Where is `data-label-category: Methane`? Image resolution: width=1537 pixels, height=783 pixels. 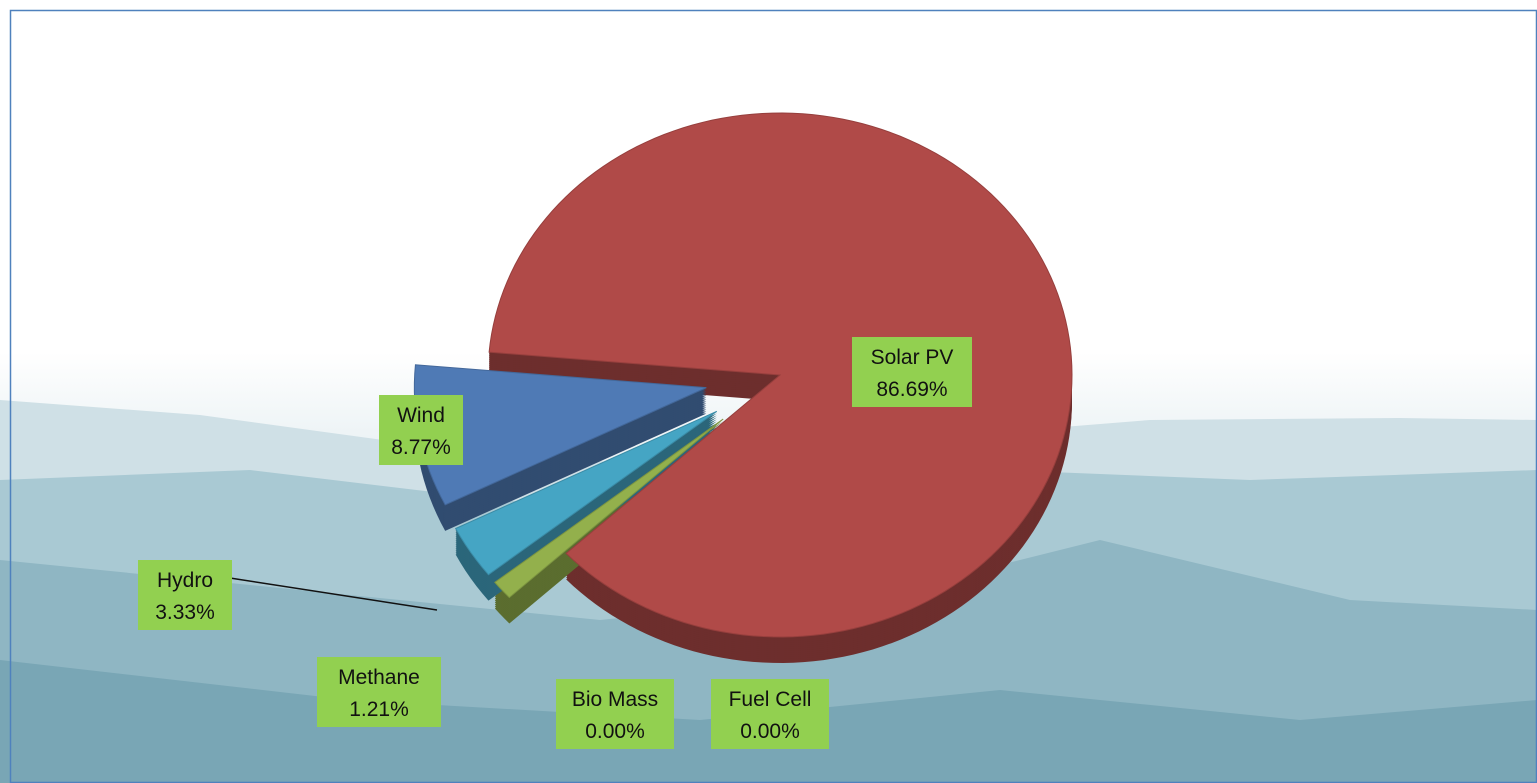
data-label-category: Methane is located at coordinates (379, 677).